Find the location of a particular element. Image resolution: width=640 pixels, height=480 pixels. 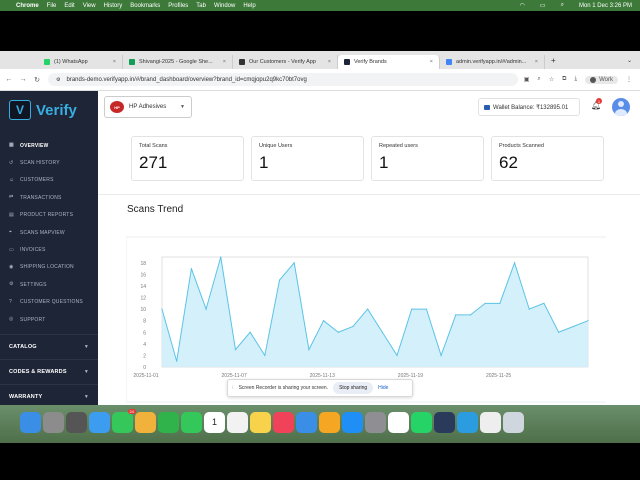

verify-logo-icon: V is located at coordinates (20, 110).